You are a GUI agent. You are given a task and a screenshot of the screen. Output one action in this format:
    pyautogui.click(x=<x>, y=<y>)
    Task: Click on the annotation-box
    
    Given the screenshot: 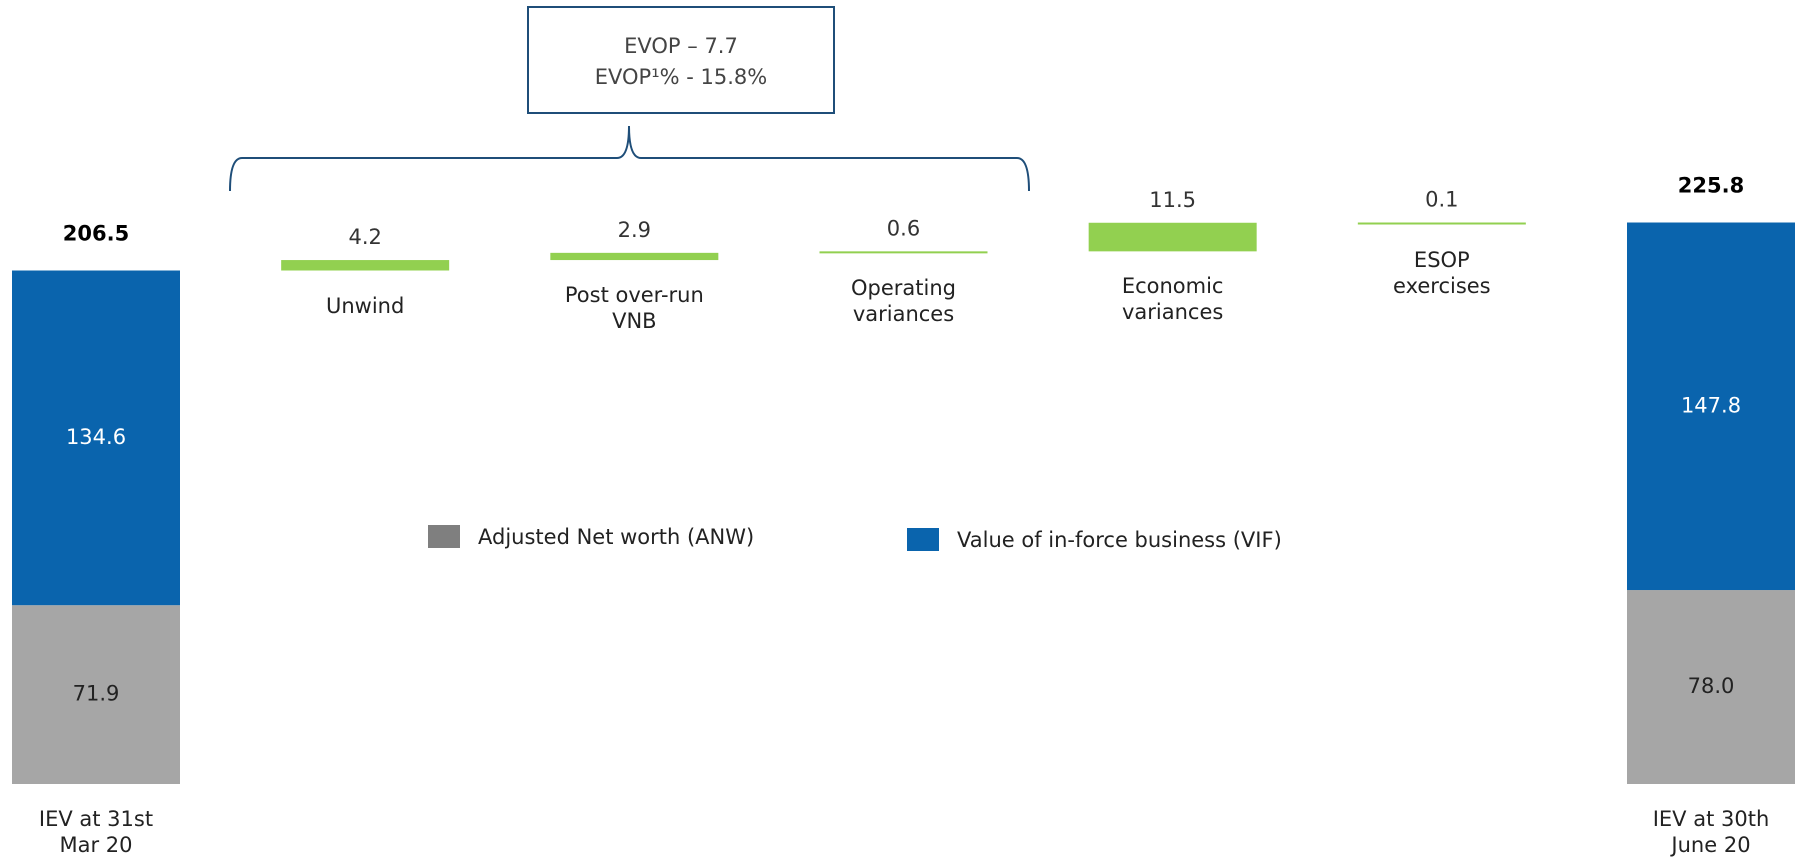 What is the action you would take?
    pyautogui.click(x=681, y=60)
    